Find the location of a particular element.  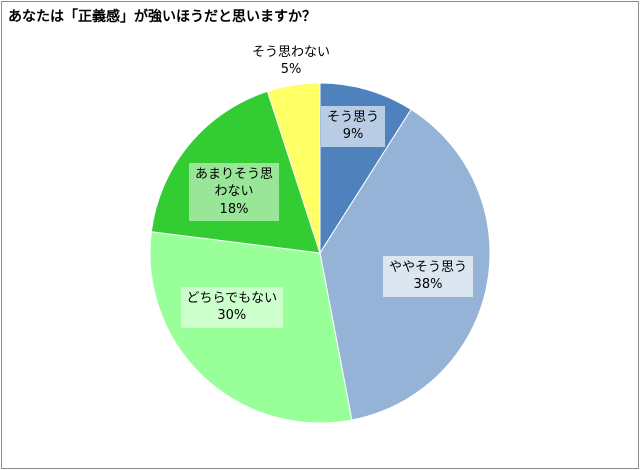

slice-label-text: どちらでもない is located at coordinates (232, 298).